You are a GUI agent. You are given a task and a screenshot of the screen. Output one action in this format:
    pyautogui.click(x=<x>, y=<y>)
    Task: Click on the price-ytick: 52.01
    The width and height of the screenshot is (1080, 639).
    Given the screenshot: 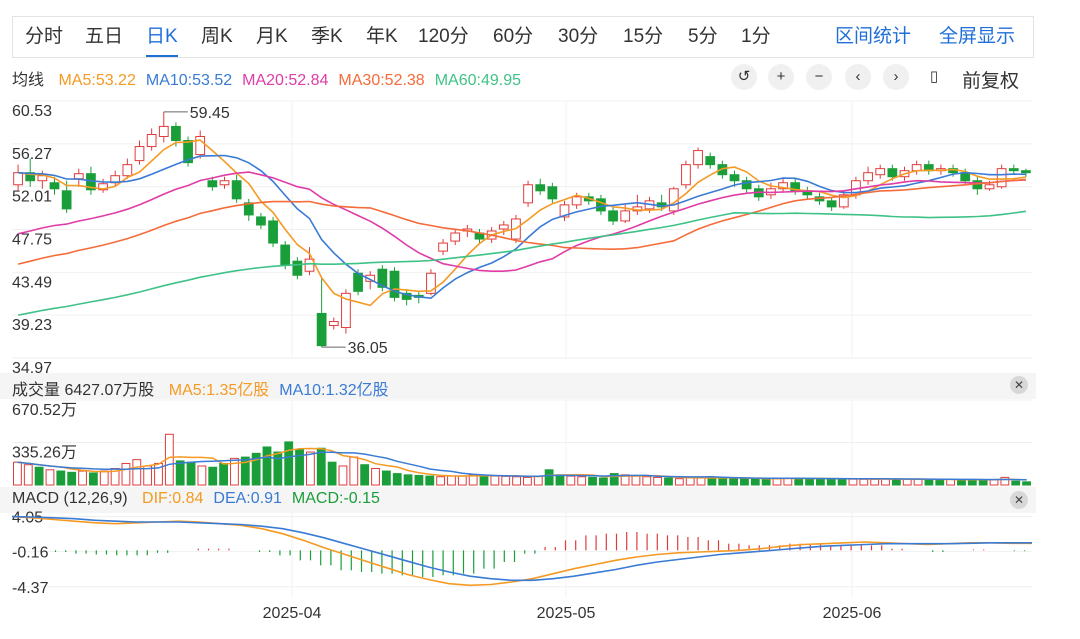 What is the action you would take?
    pyautogui.click(x=32, y=197)
    